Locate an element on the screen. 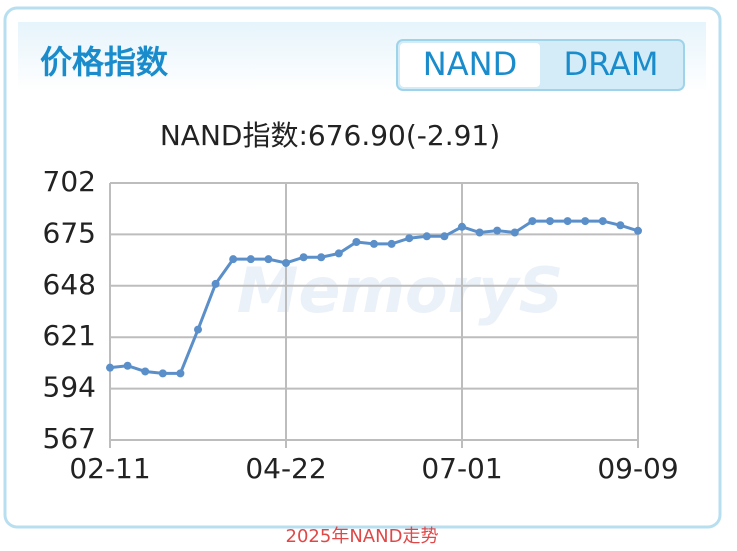 This screenshot has width=737, height=551. y-tick-label: 594 is located at coordinates (69, 387).